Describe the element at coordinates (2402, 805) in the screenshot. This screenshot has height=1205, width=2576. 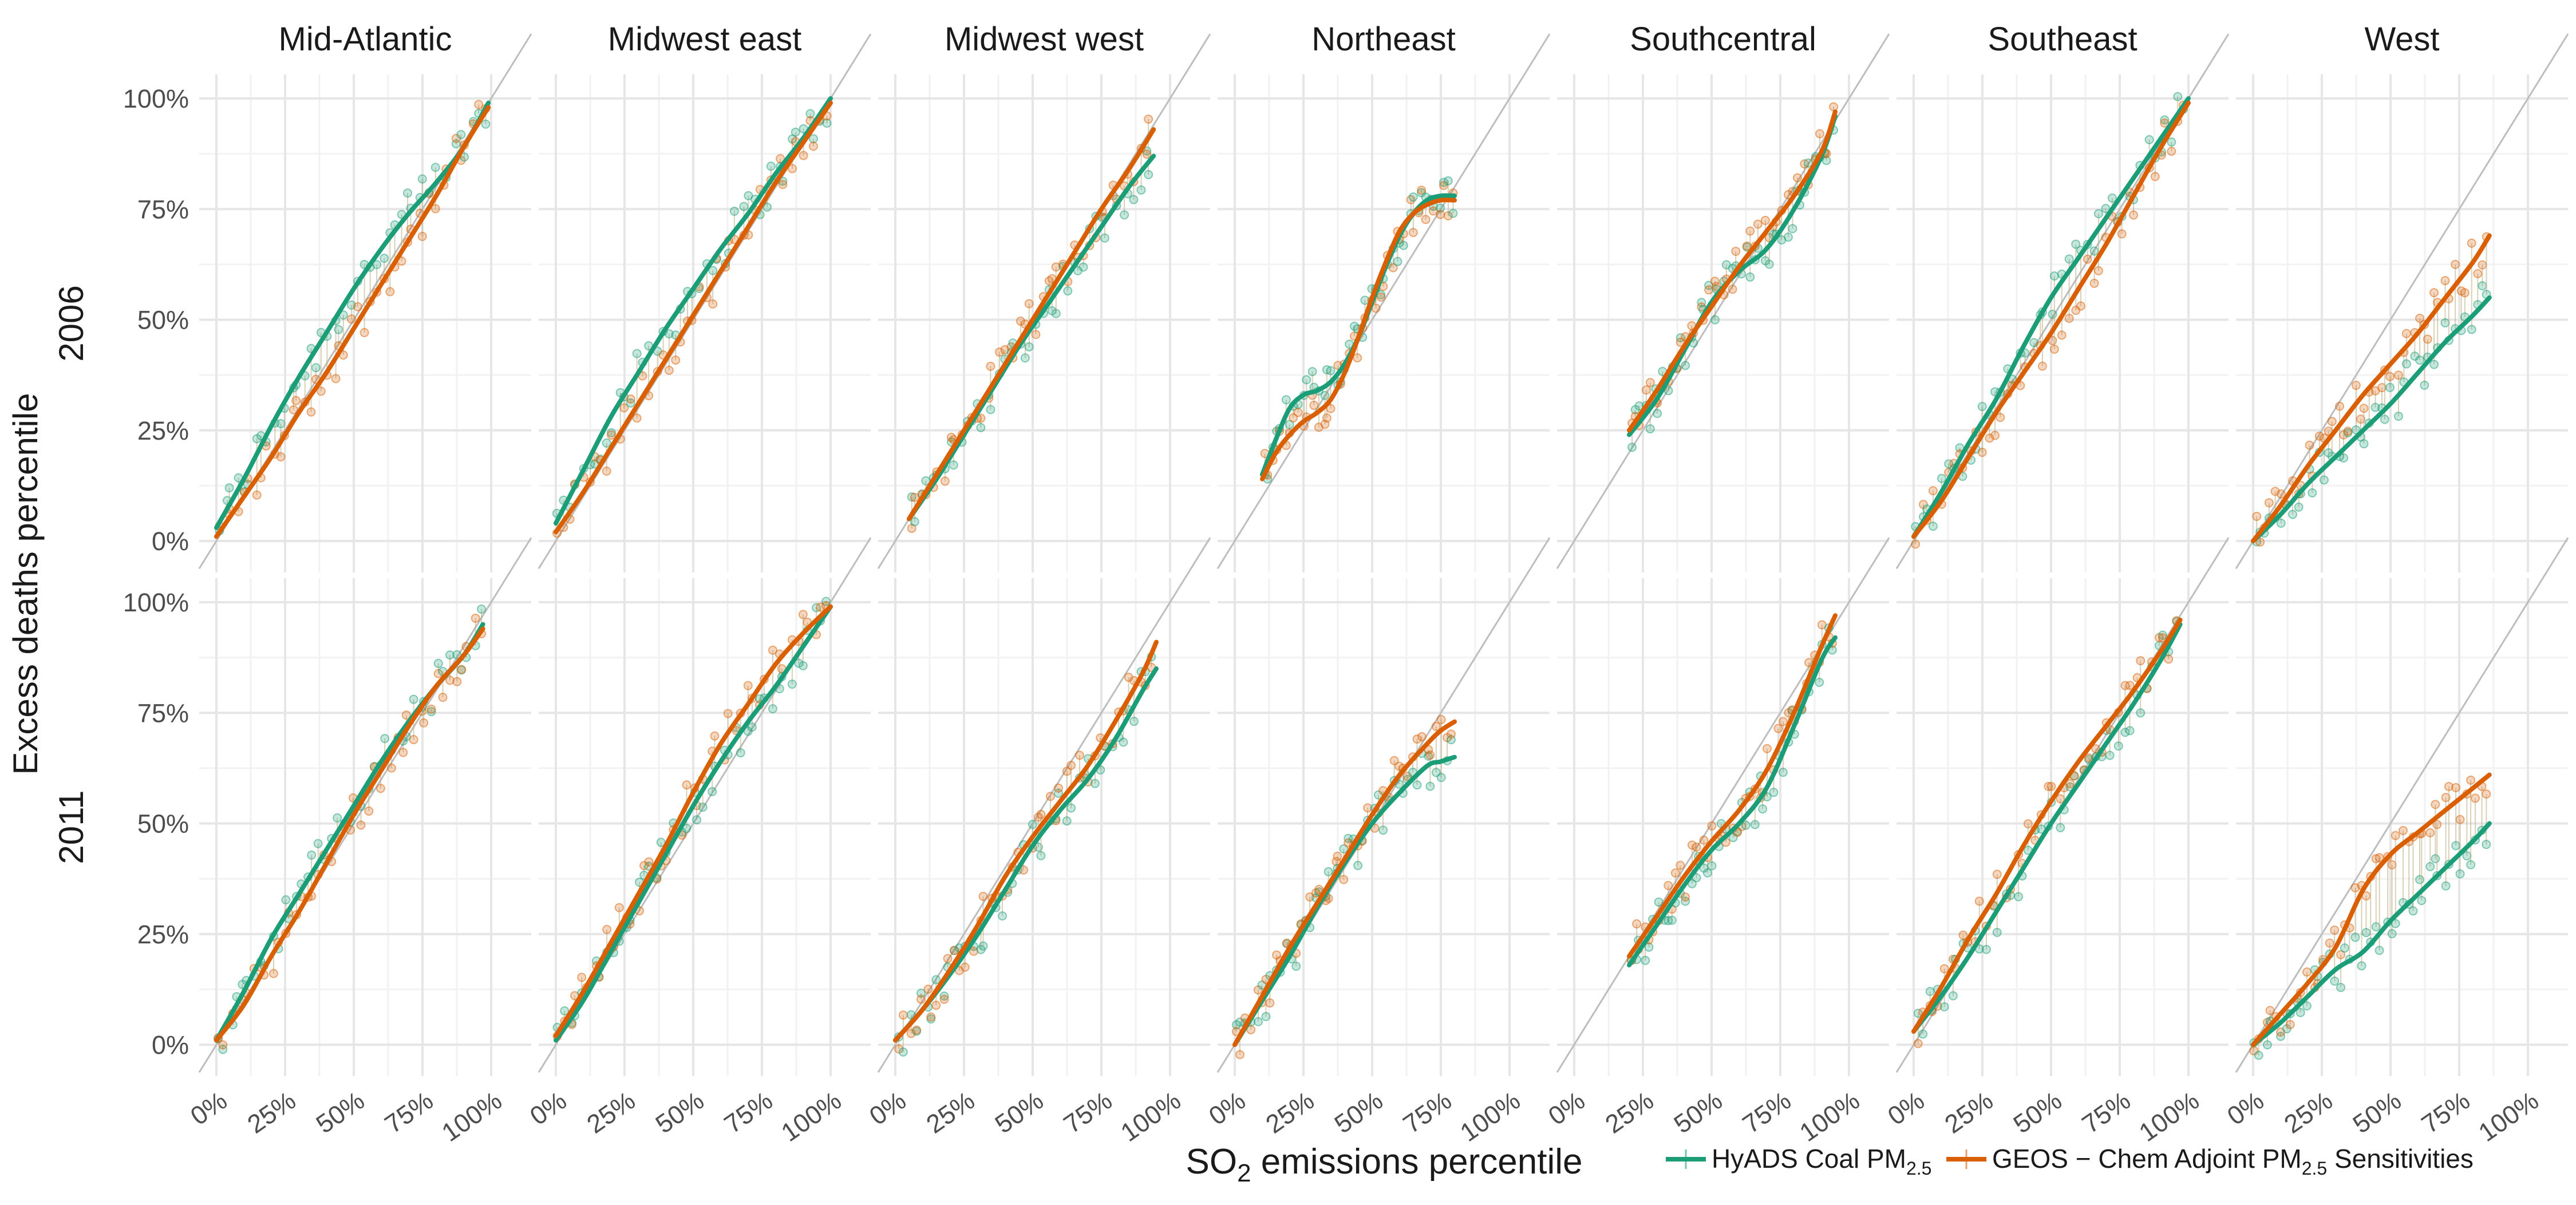
I see `reference-line` at that location.